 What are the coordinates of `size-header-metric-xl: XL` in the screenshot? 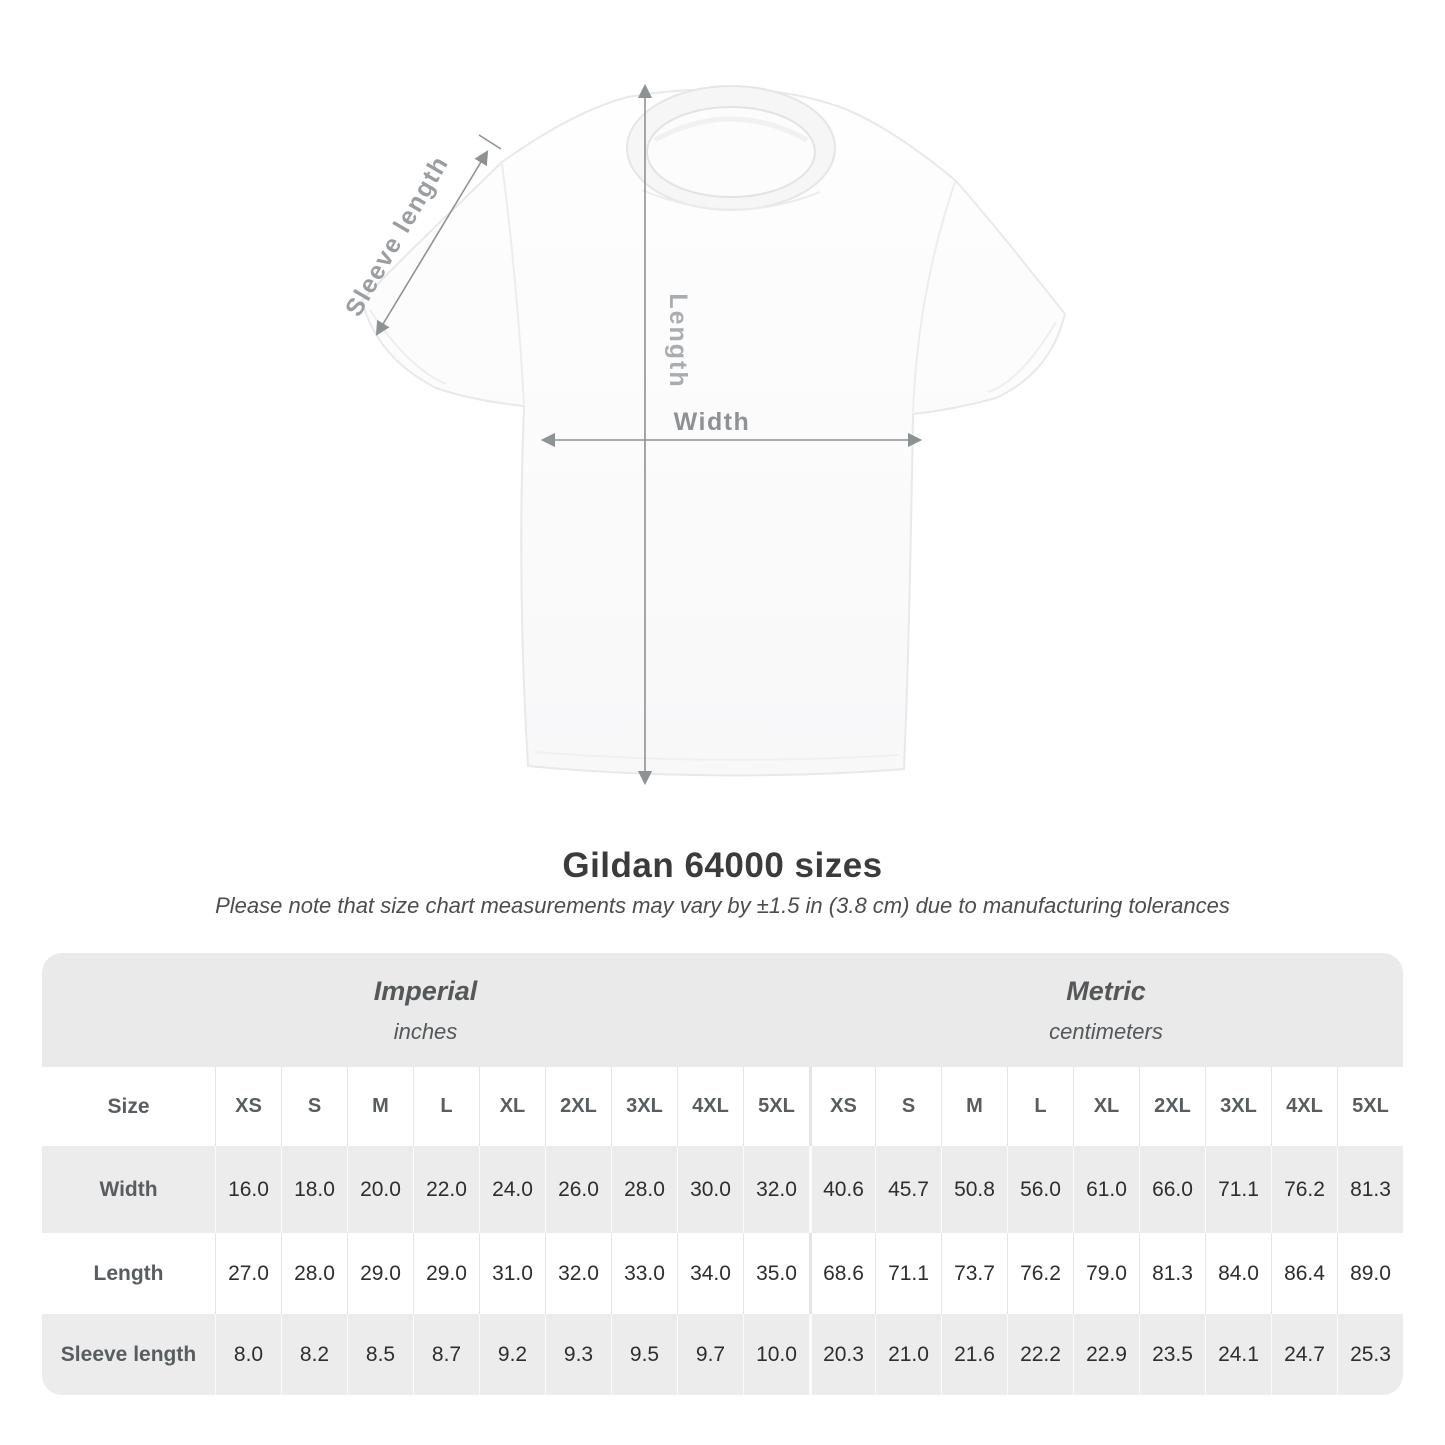 It's located at (1106, 1106).